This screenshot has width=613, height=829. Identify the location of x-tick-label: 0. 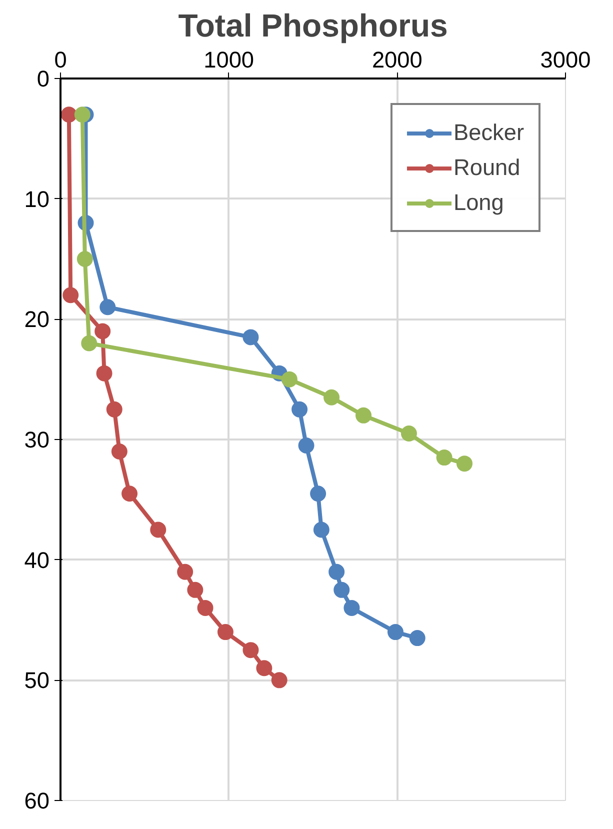
(60, 59).